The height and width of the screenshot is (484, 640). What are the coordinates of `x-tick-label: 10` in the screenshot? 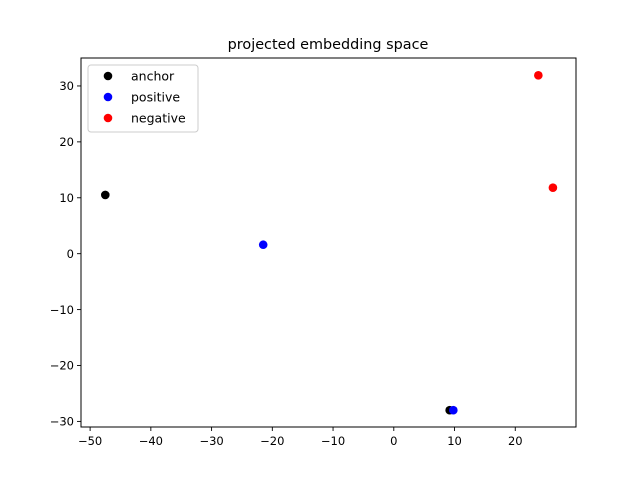 It's located at (454, 441).